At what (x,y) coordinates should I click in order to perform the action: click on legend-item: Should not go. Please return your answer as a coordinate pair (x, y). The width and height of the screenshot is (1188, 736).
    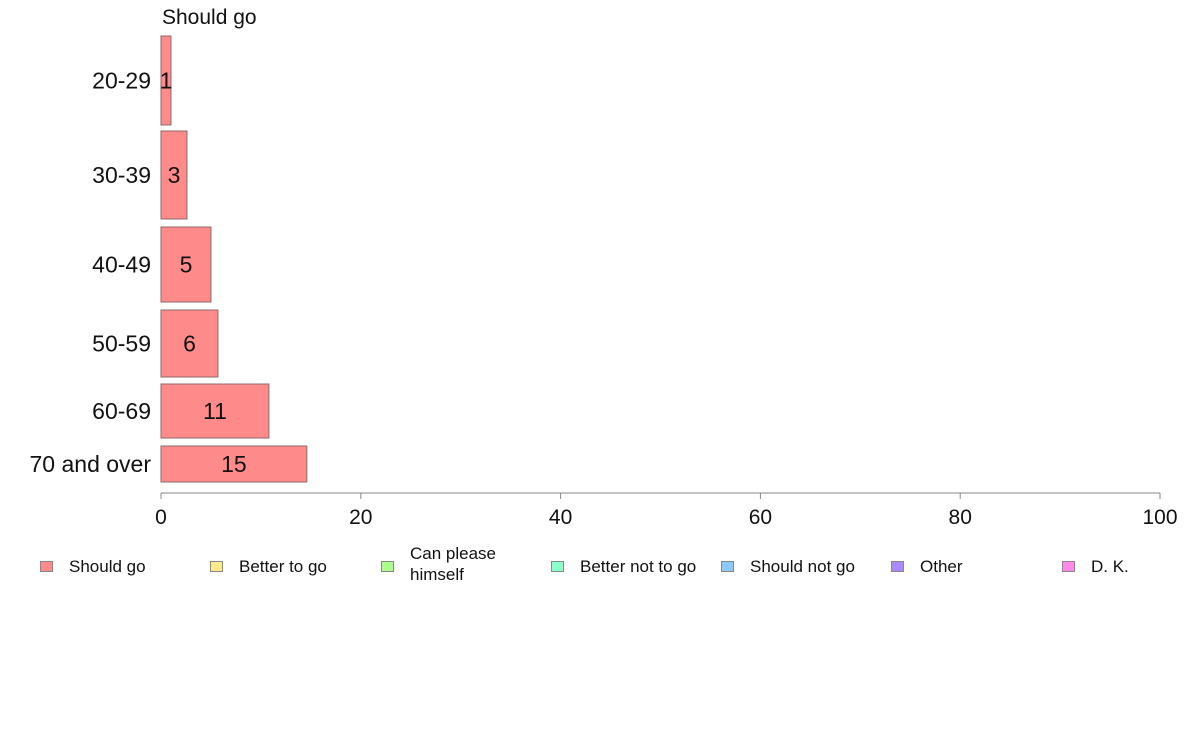
    Looking at the image, I should click on (788, 566).